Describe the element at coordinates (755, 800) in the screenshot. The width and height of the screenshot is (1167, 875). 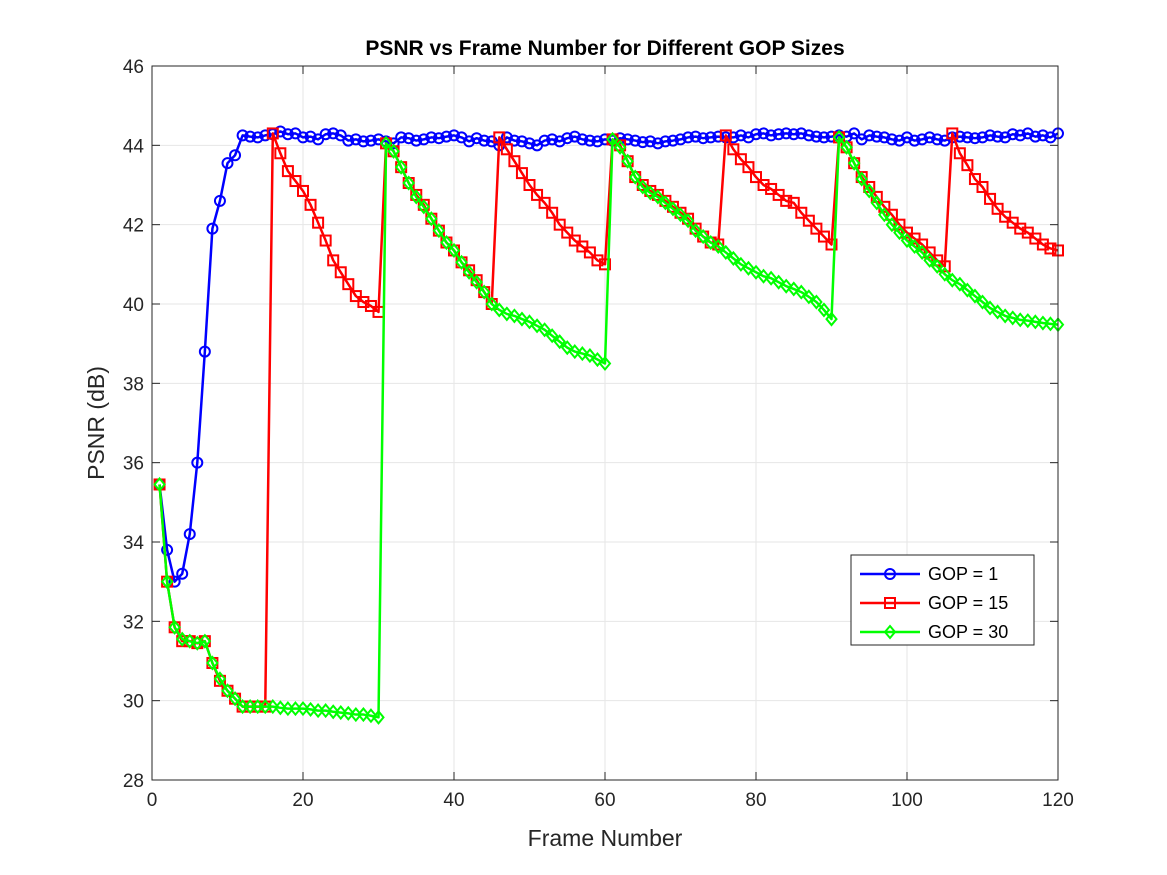
I see `x-tick-label: 80` at that location.